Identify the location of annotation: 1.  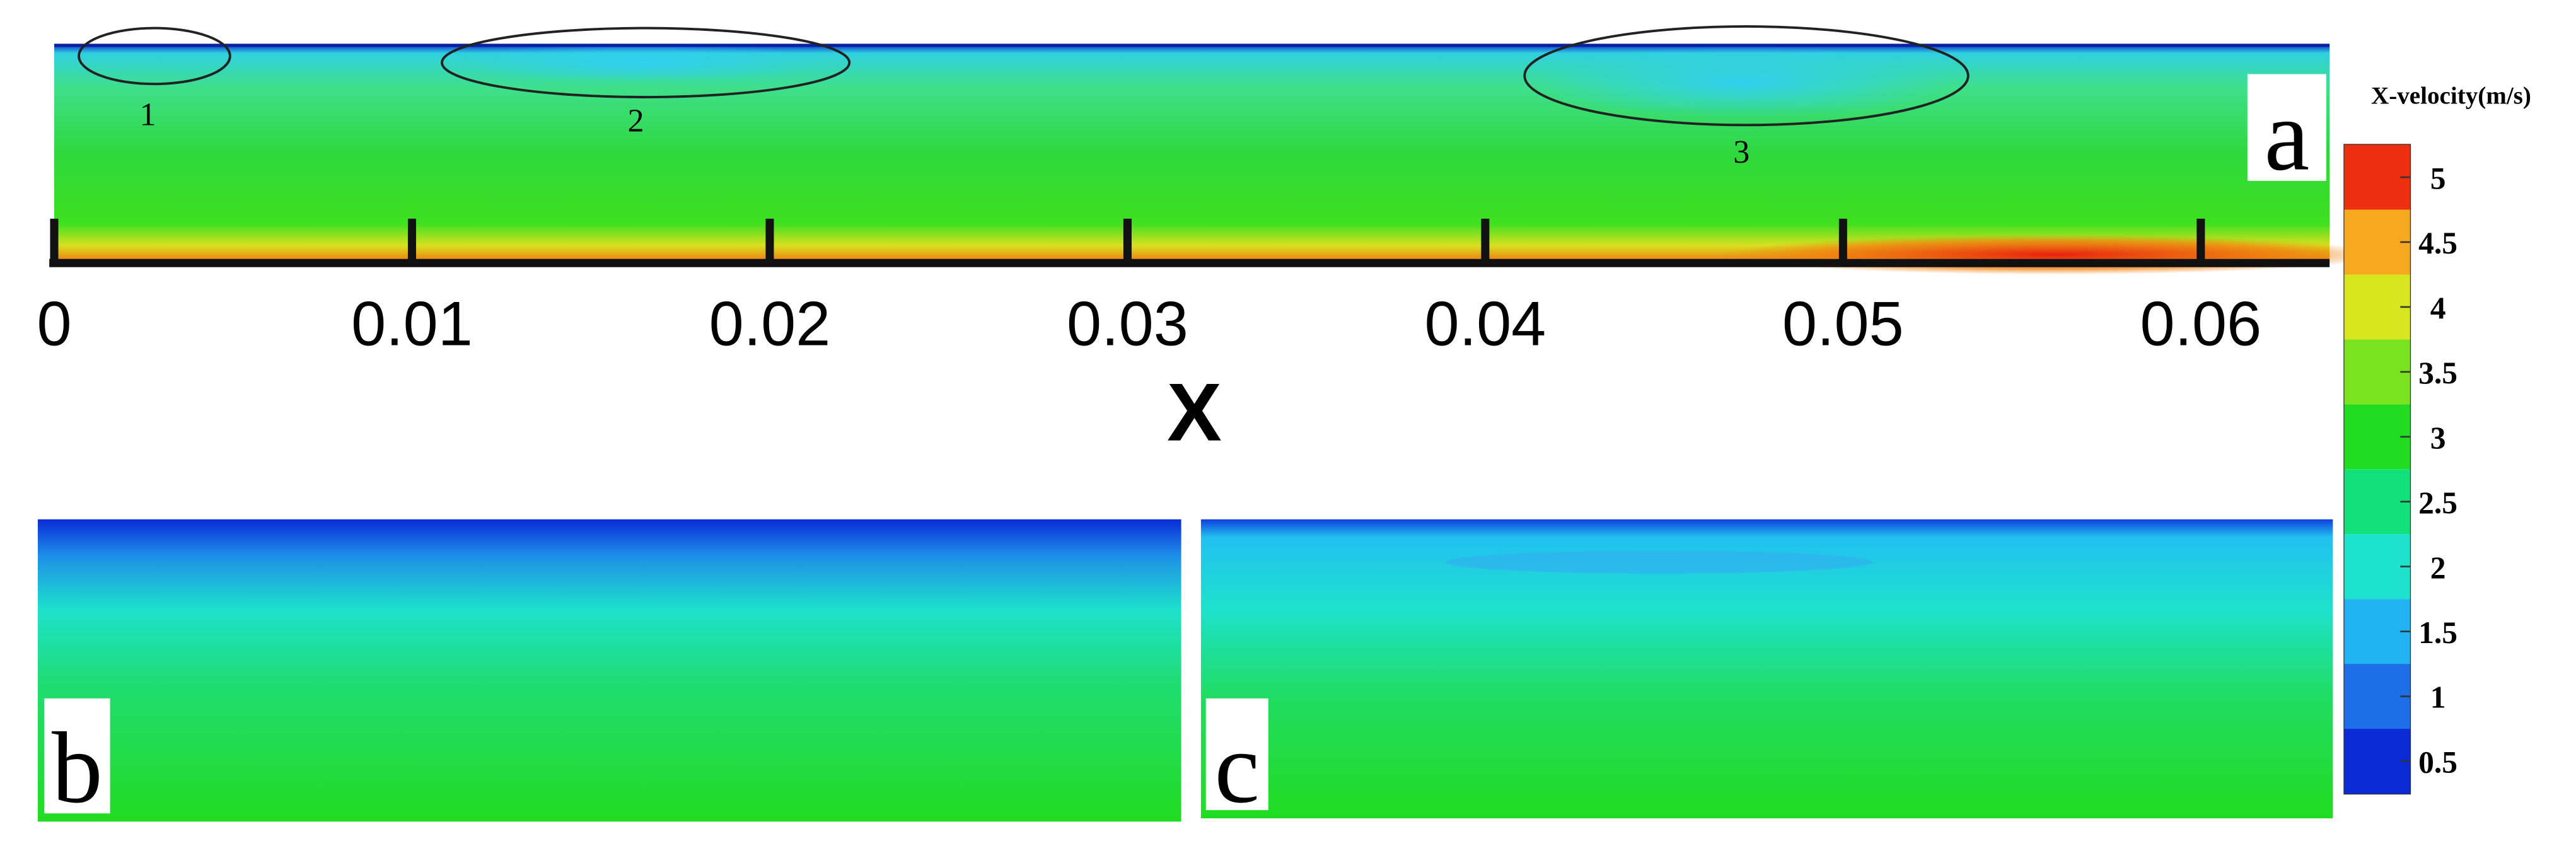
(147, 114).